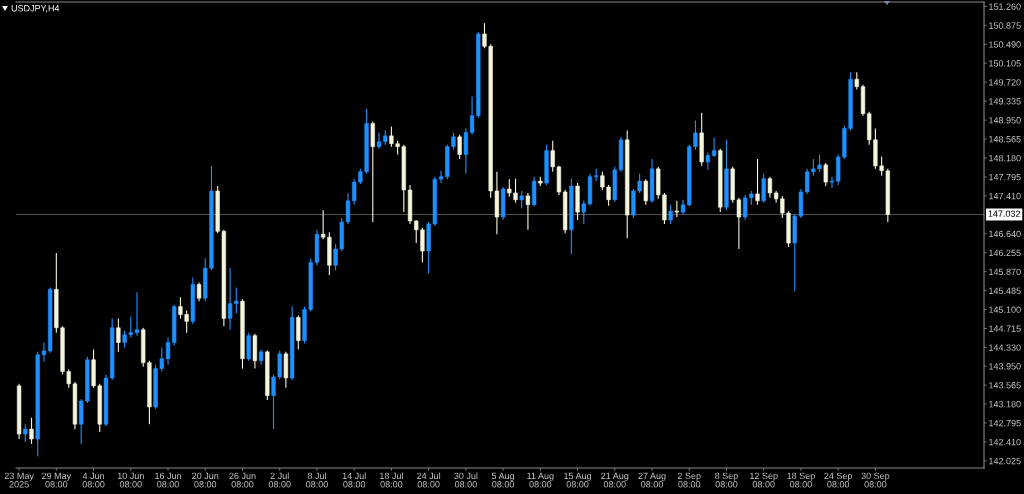 This screenshot has height=494, width=1024. What do you see at coordinates (1005, 177) in the screenshot?
I see `y-tick-label: 147.795` at bounding box center [1005, 177].